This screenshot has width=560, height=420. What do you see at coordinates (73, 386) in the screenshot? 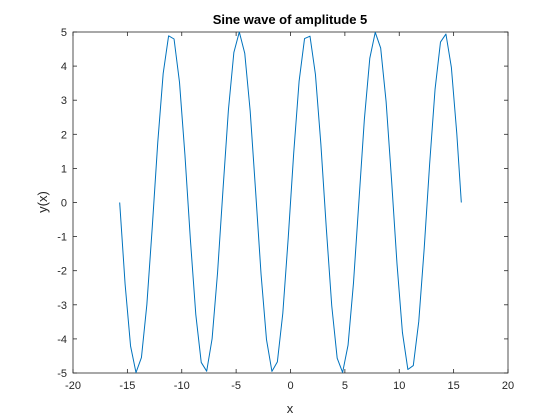
I see `x-tick-label: -20` at bounding box center [73, 386].